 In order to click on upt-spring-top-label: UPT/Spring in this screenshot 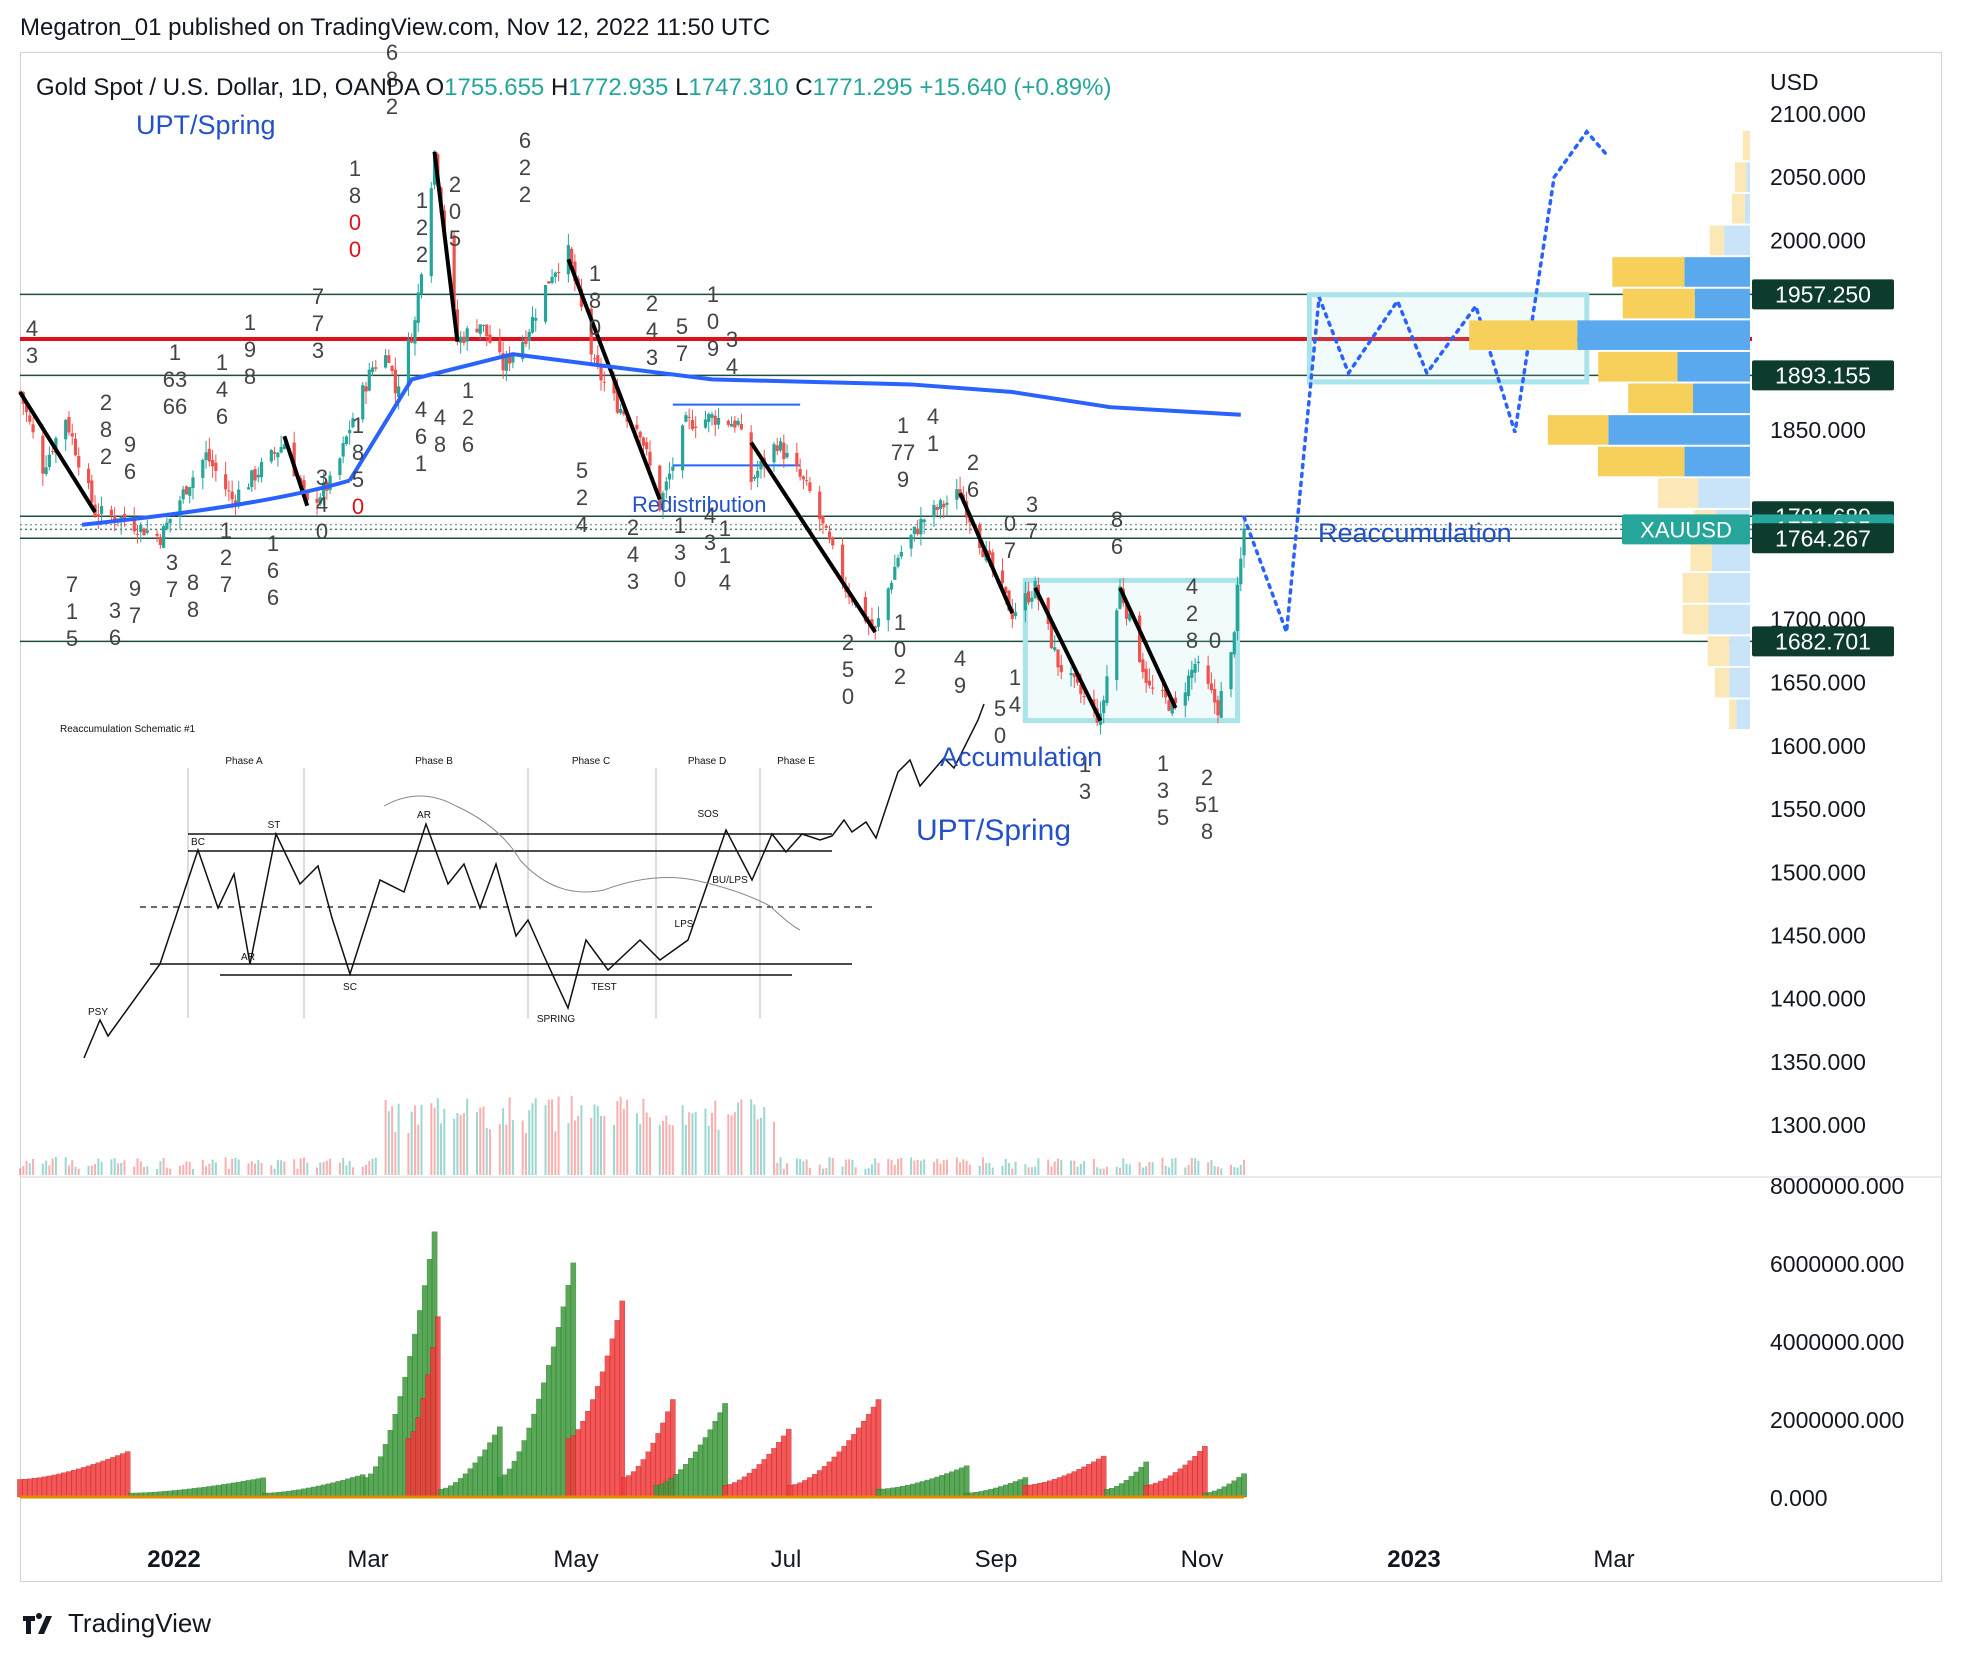, I will do `click(206, 125)`.